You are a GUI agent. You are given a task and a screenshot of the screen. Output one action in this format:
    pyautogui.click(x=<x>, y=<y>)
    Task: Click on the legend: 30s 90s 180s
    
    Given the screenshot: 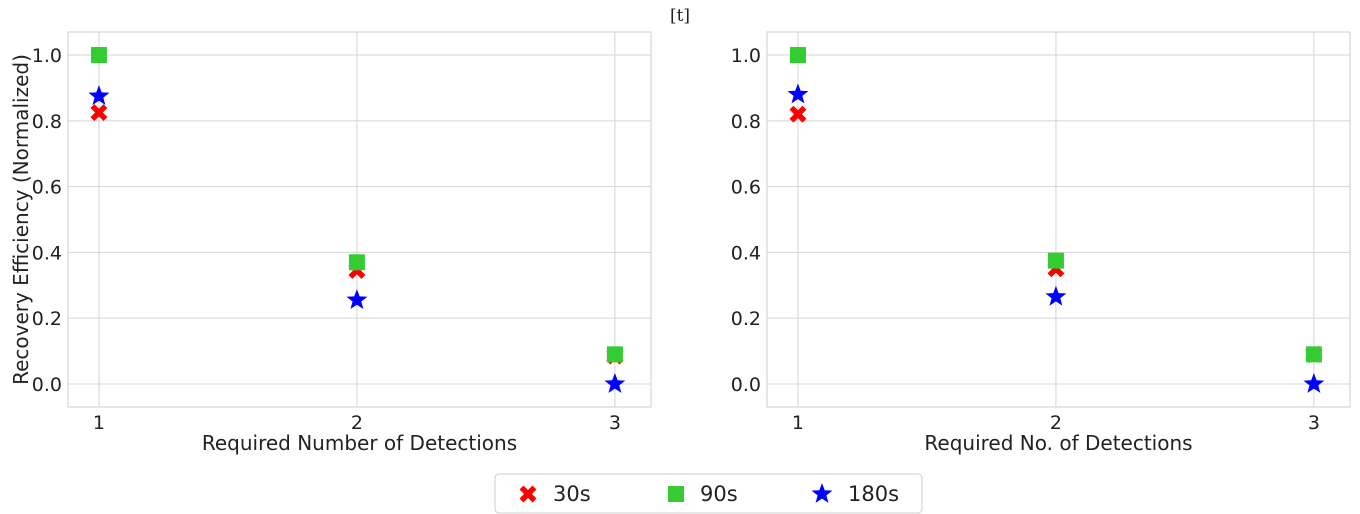 What is the action you would take?
    pyautogui.click(x=708, y=493)
    